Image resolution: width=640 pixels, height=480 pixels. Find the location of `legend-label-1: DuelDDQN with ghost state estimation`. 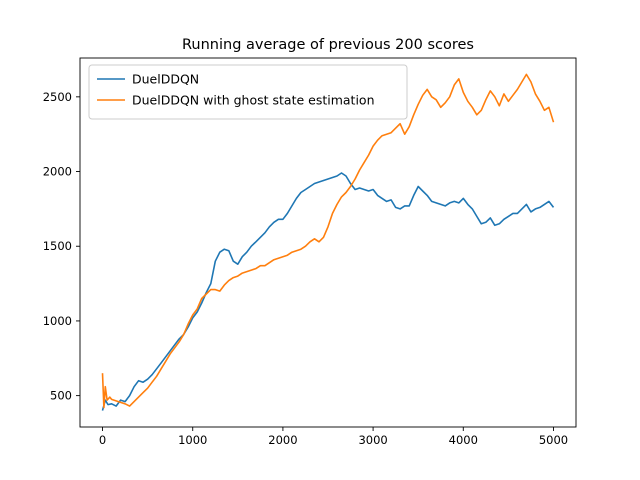

legend-label-1: DuelDDQN with ghost state estimation is located at coordinates (253, 100).